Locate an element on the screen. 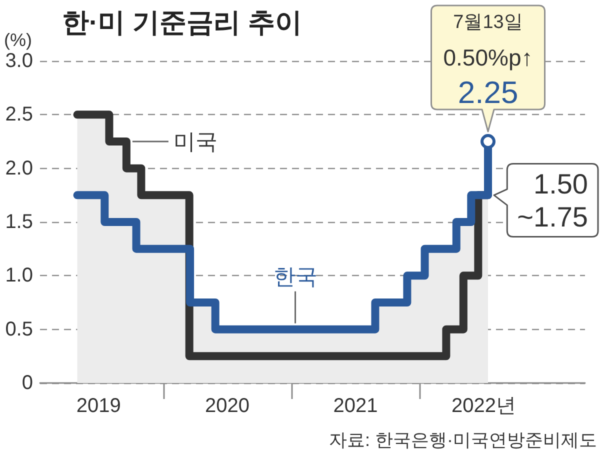 Image resolution: width=600 pixels, height=457 pixels. y-axis-title: (%) is located at coordinates (18, 40).